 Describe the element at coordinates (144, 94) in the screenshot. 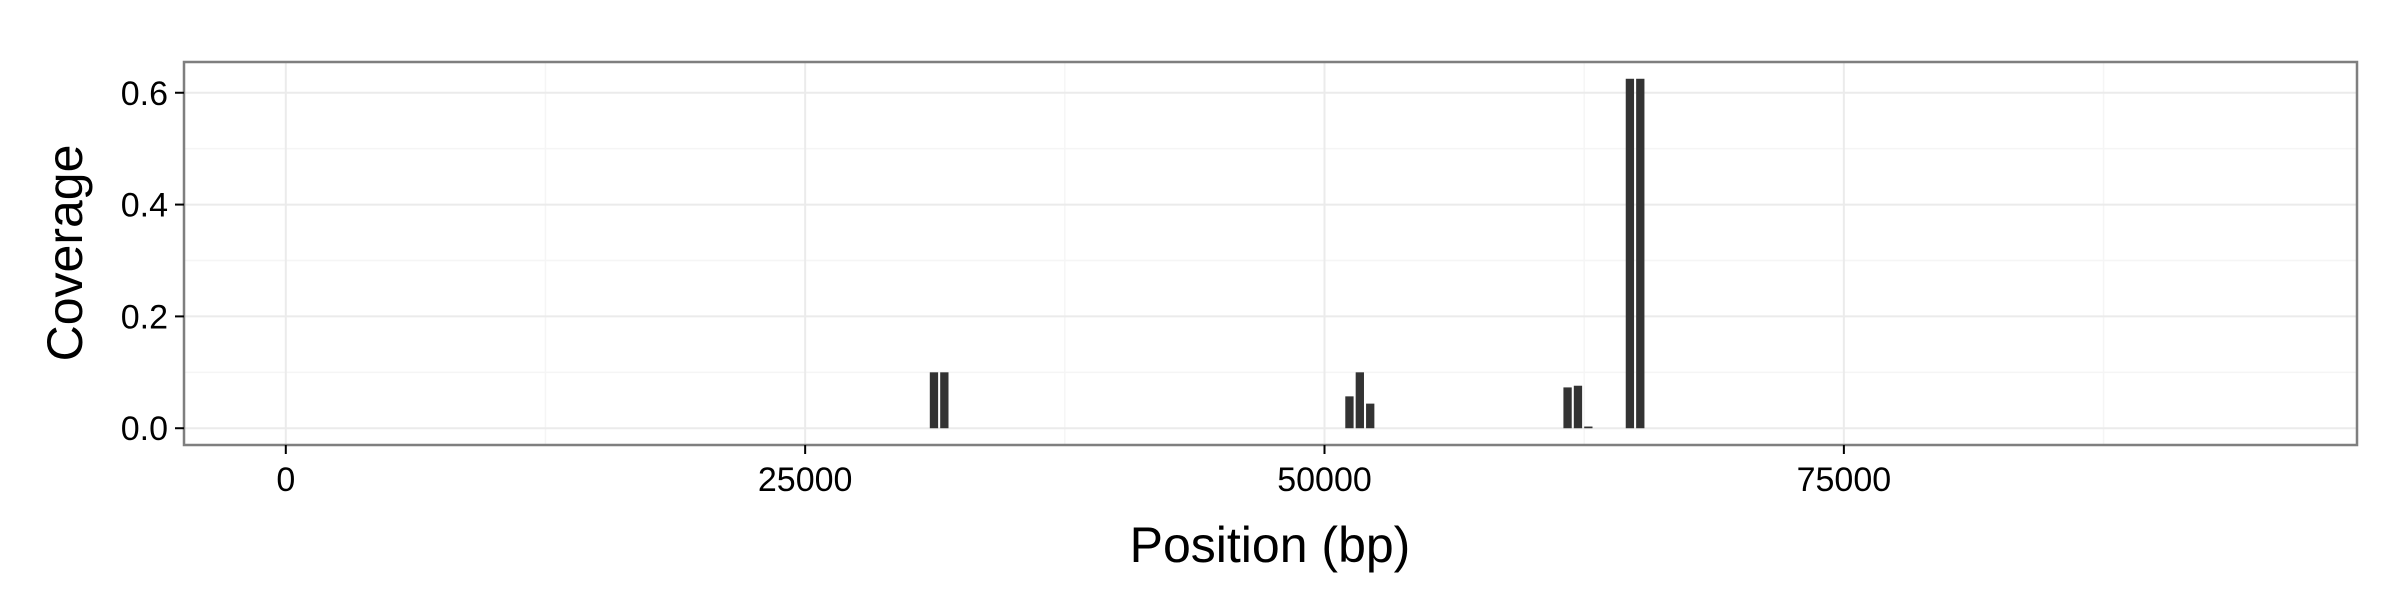

I see `y-tick-label: 0.6` at that location.